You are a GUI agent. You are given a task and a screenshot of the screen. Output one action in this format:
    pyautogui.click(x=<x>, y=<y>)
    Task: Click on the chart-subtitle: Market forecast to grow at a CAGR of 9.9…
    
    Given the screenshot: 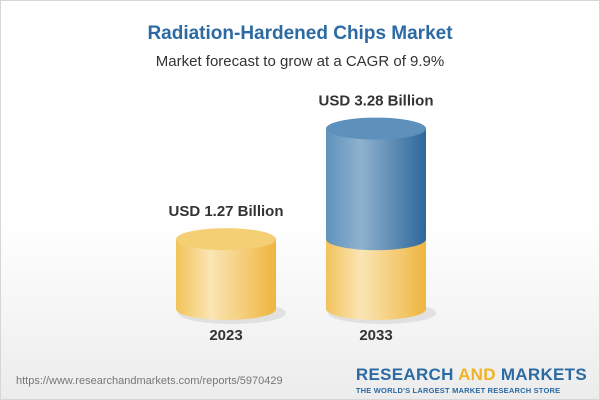 What is the action you would take?
    pyautogui.click(x=300, y=61)
    